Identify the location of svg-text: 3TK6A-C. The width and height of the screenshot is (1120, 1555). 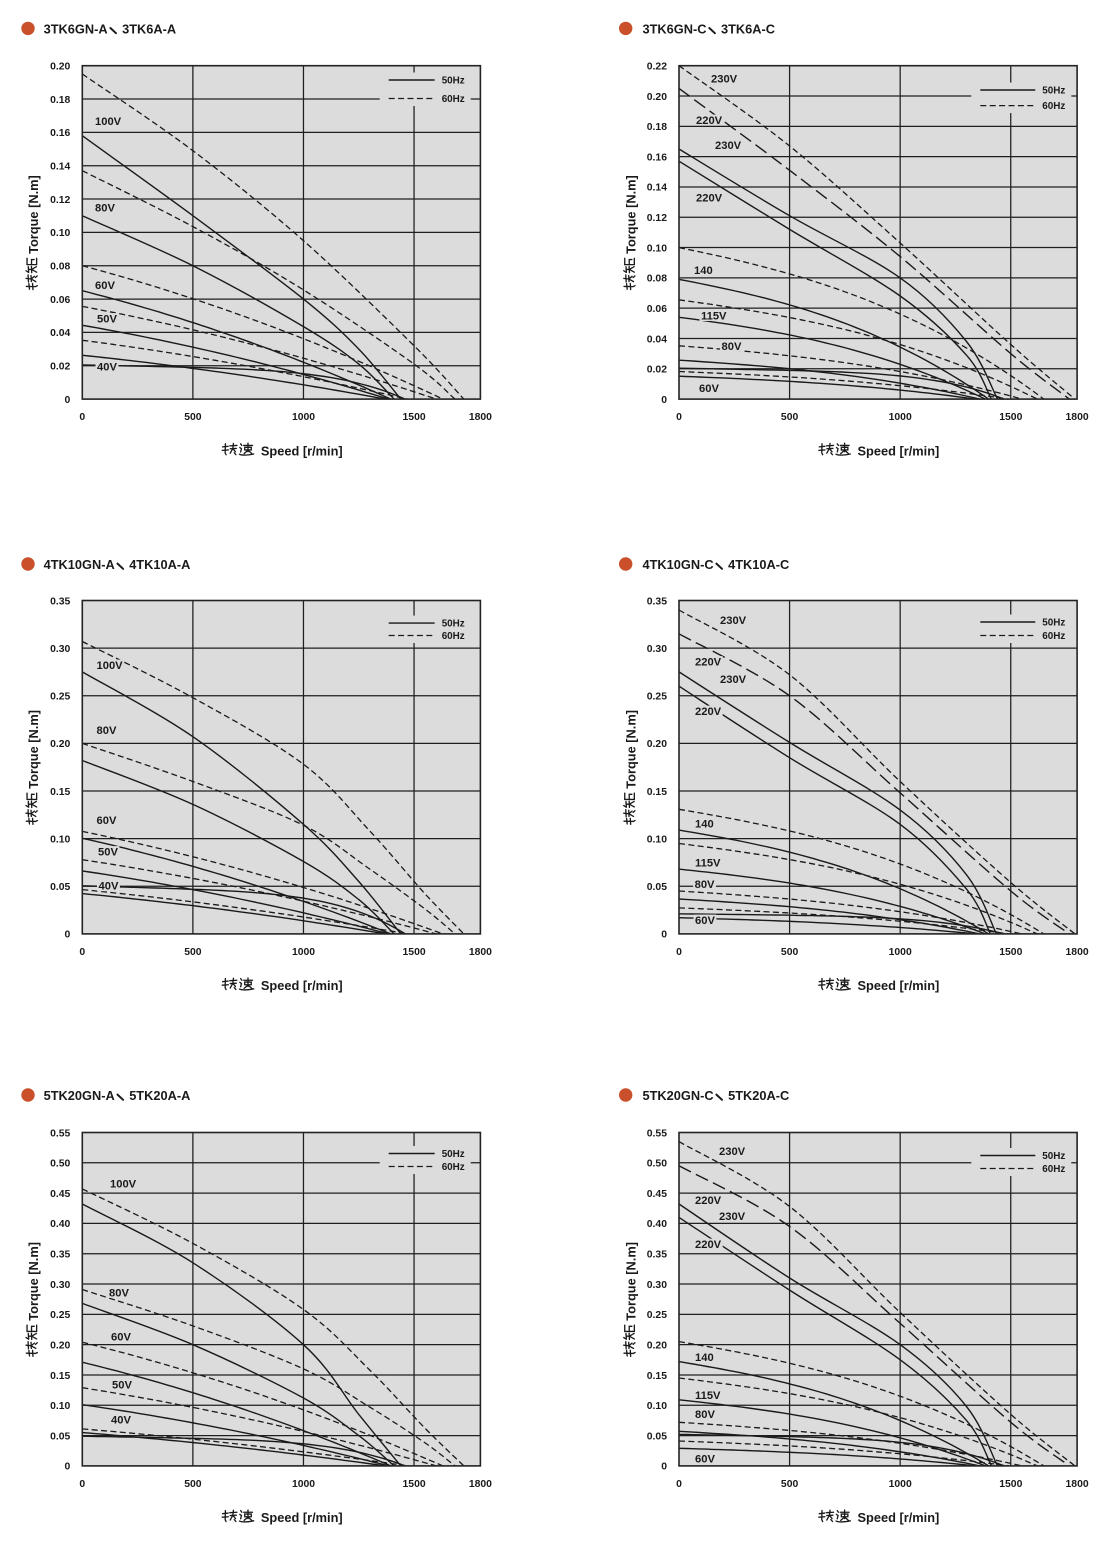
(748, 29).